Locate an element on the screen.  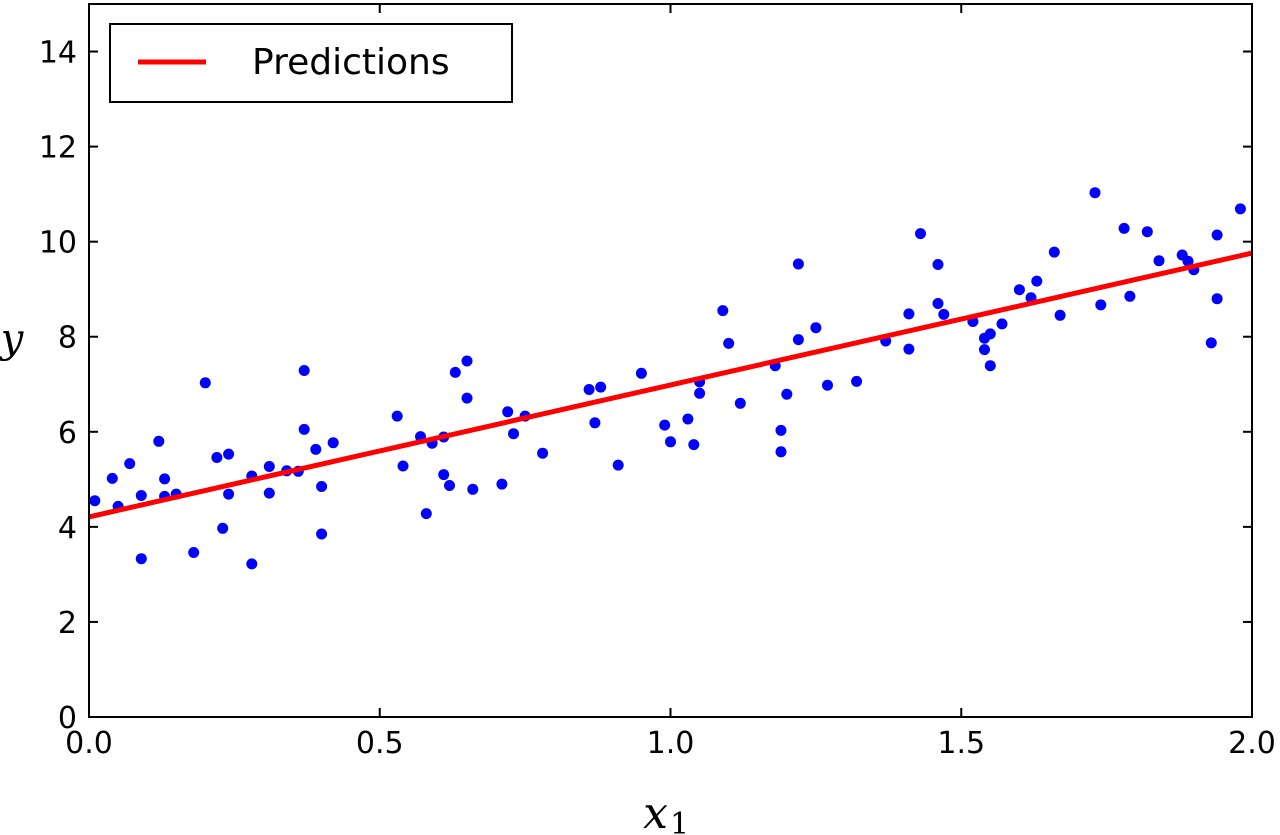
y-tick-label: 14 is located at coordinates (58, 53).